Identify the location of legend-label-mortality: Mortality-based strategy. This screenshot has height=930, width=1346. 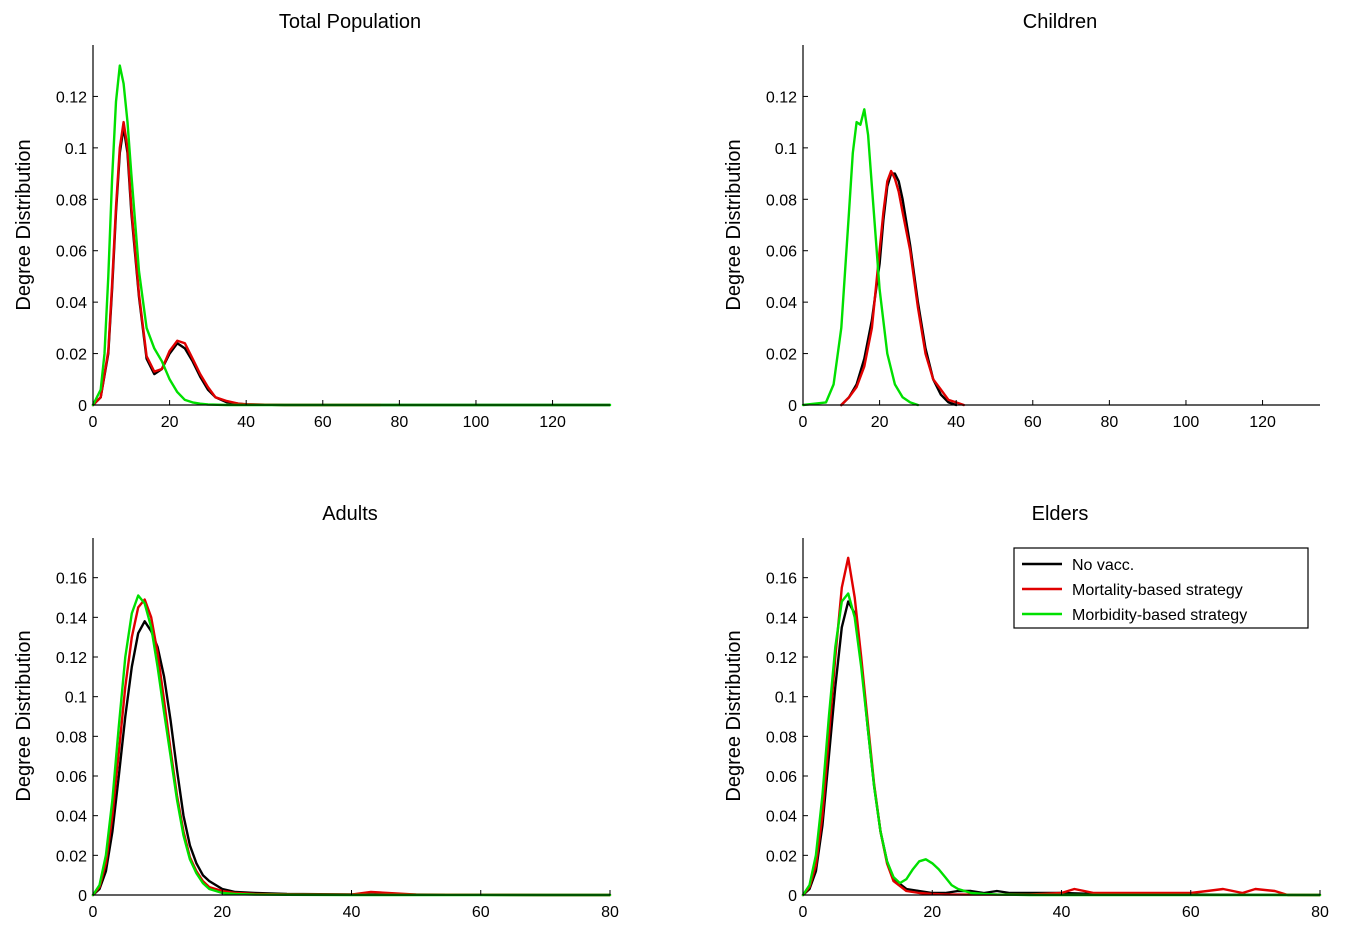
(1157, 590).